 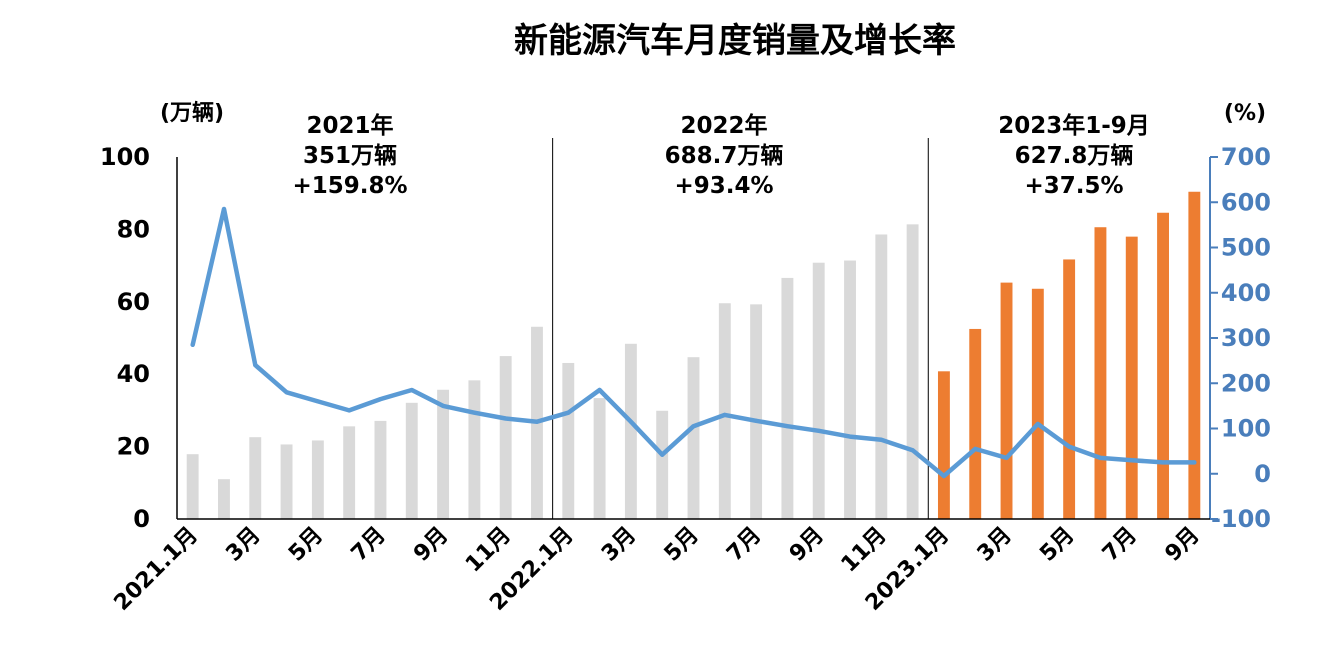 What do you see at coordinates (1246, 202) in the screenshot?
I see `right-y-tick-label: 600` at bounding box center [1246, 202].